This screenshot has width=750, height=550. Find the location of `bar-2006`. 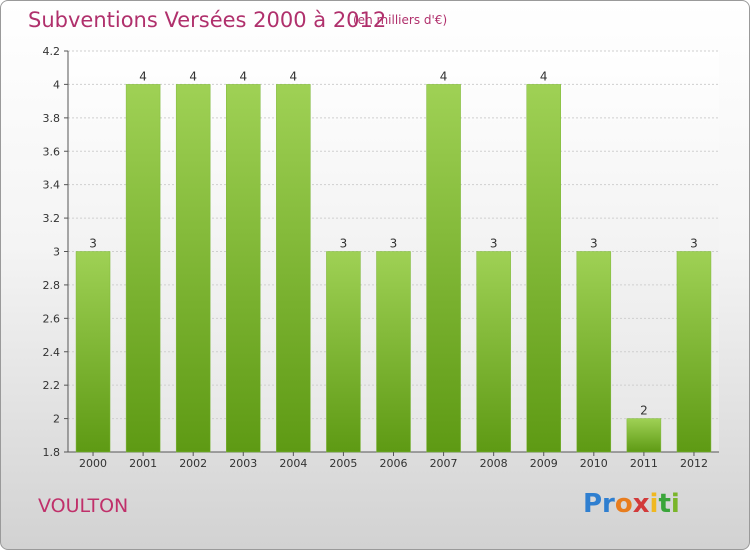

bar-2006 is located at coordinates (393, 352).